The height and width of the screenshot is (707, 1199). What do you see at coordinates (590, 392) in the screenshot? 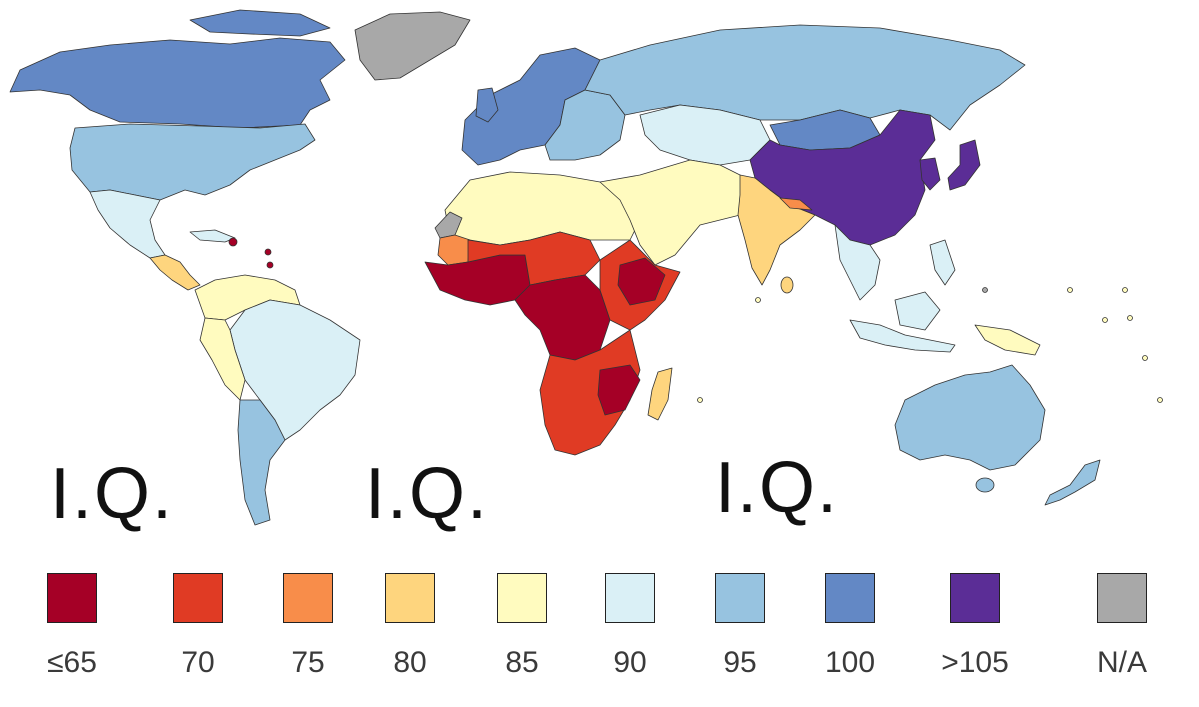
I see `region-southern-africa` at bounding box center [590, 392].